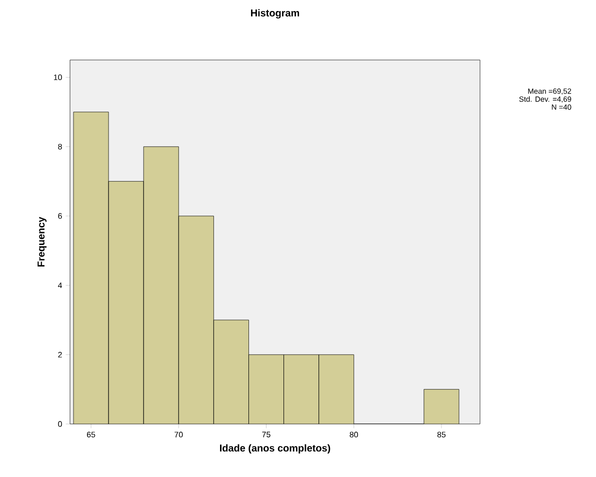  What do you see at coordinates (42, 241) in the screenshot?
I see `y-axis-title: Frequency` at bounding box center [42, 241].